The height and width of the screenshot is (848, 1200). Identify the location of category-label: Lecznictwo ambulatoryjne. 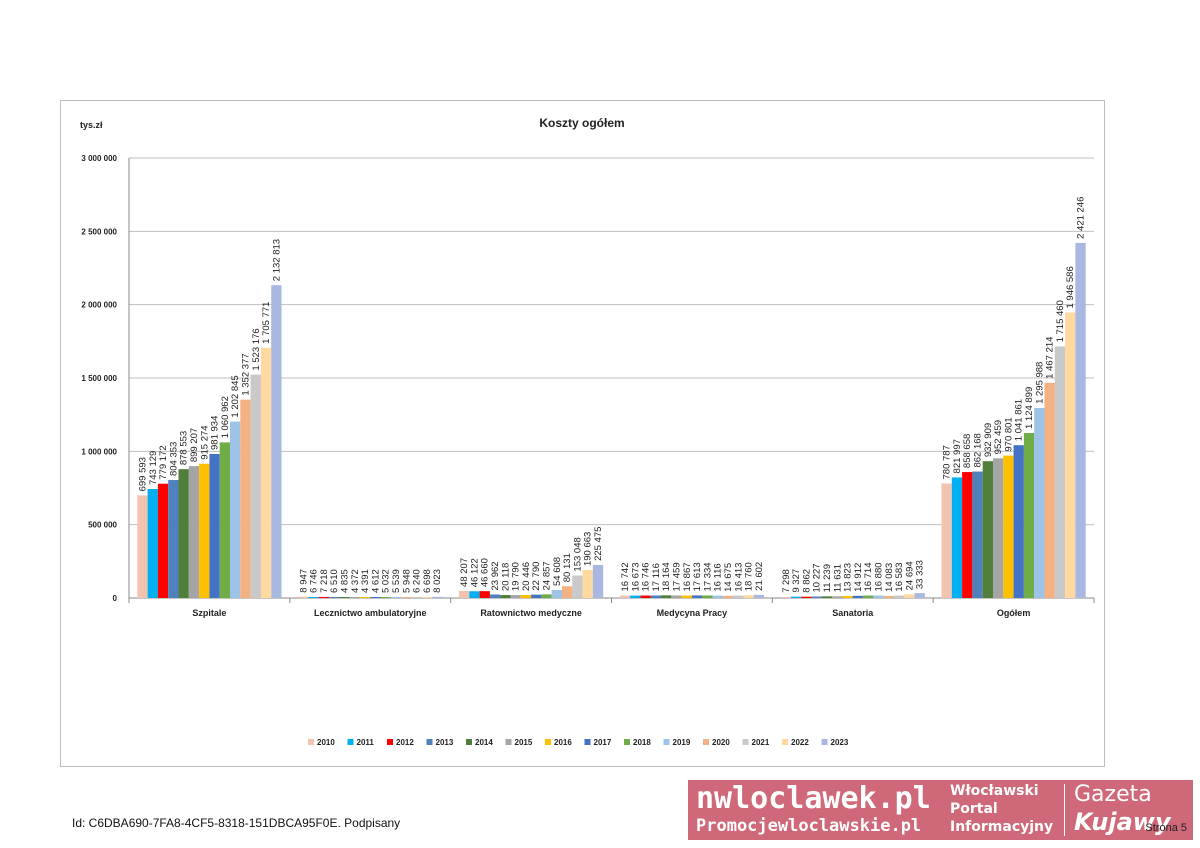
(370, 613).